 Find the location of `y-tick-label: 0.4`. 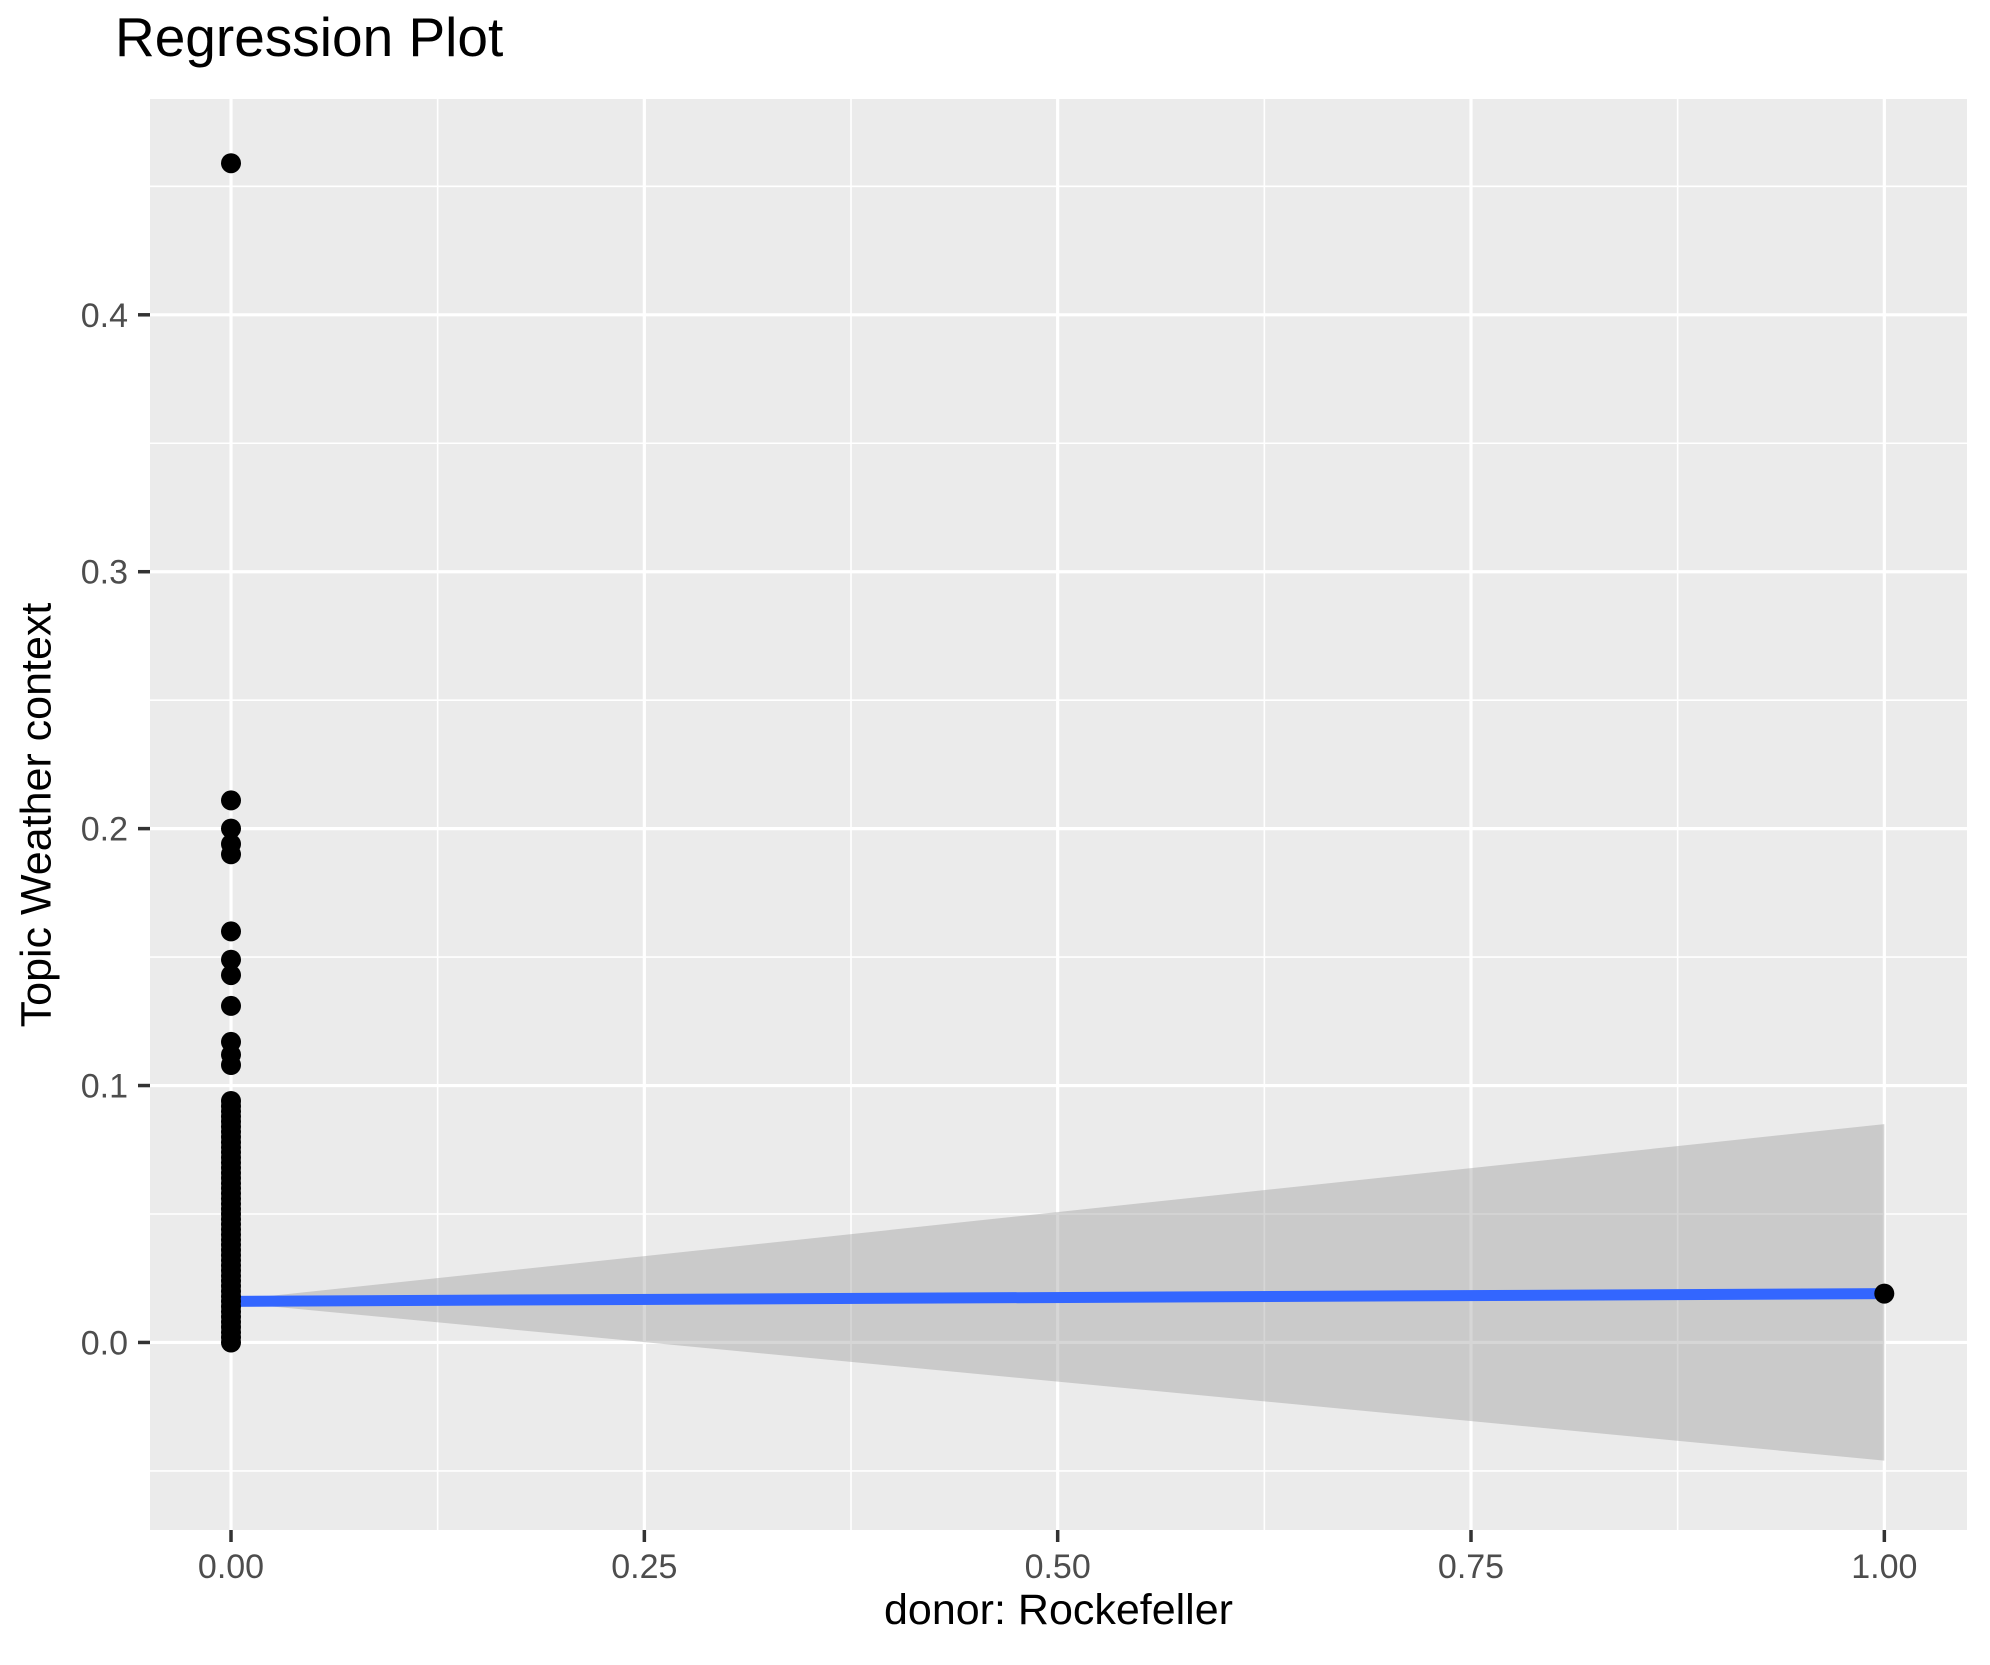

y-tick-label: 0.4 is located at coordinates (104, 316).